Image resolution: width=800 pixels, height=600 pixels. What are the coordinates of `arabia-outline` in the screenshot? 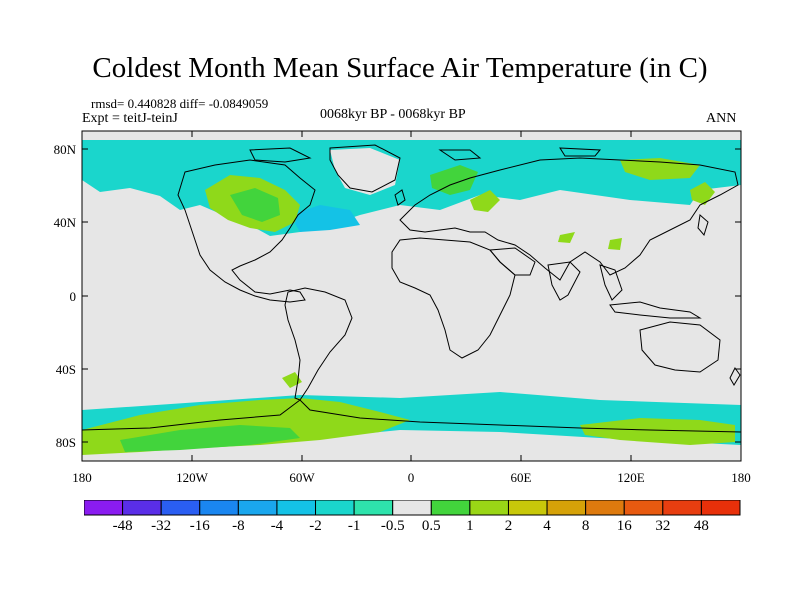 It's located at (512, 261).